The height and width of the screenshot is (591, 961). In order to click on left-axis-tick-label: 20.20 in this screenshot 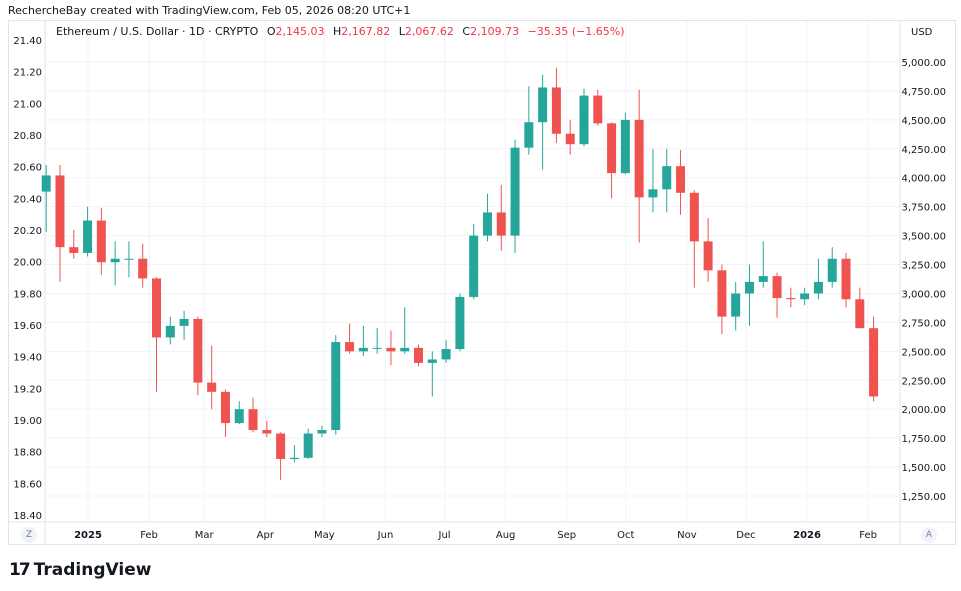, I will do `click(27, 231)`.